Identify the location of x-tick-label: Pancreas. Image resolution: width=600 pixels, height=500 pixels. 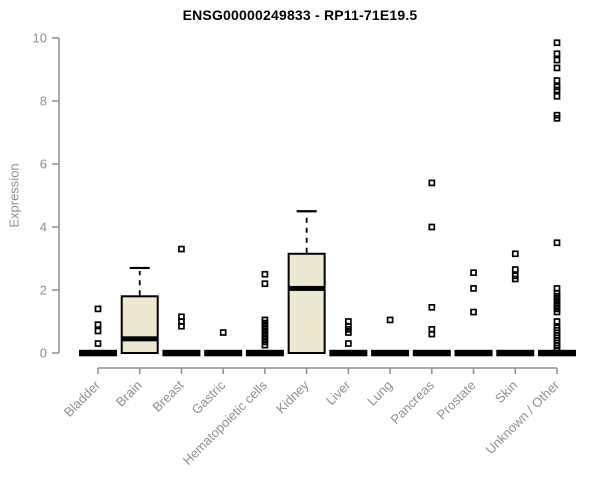
(412, 402).